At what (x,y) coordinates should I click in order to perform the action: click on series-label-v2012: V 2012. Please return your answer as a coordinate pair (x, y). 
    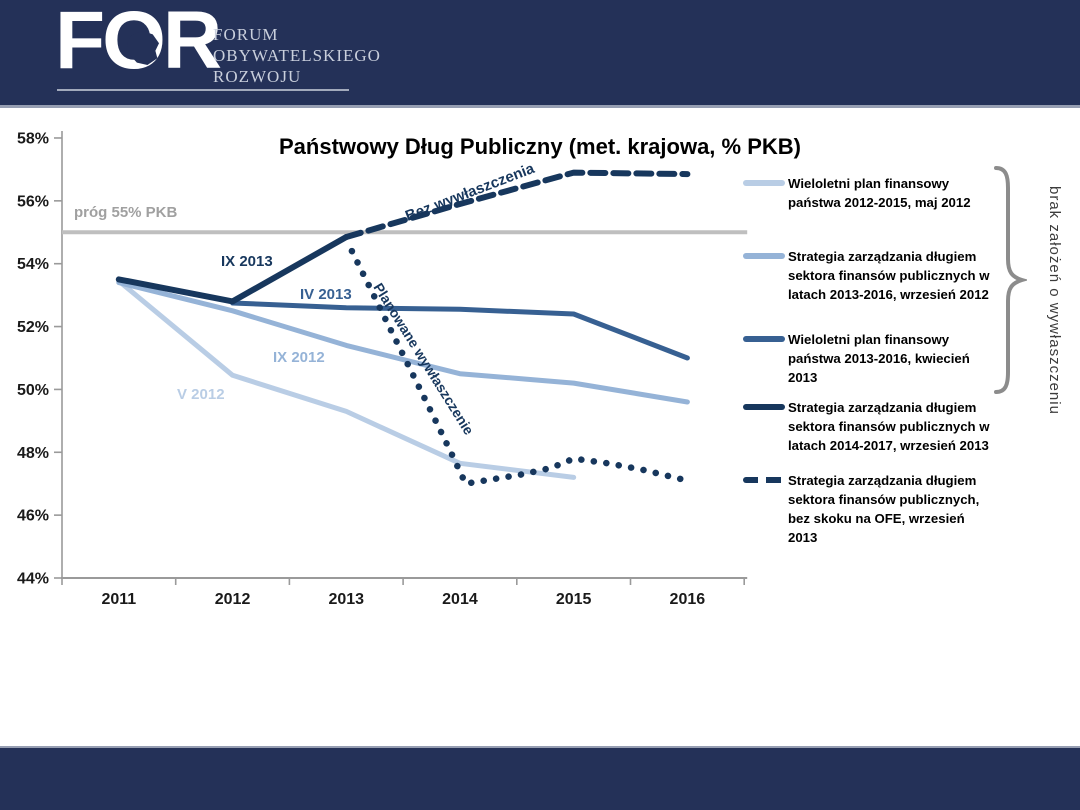
    Looking at the image, I should click on (201, 394).